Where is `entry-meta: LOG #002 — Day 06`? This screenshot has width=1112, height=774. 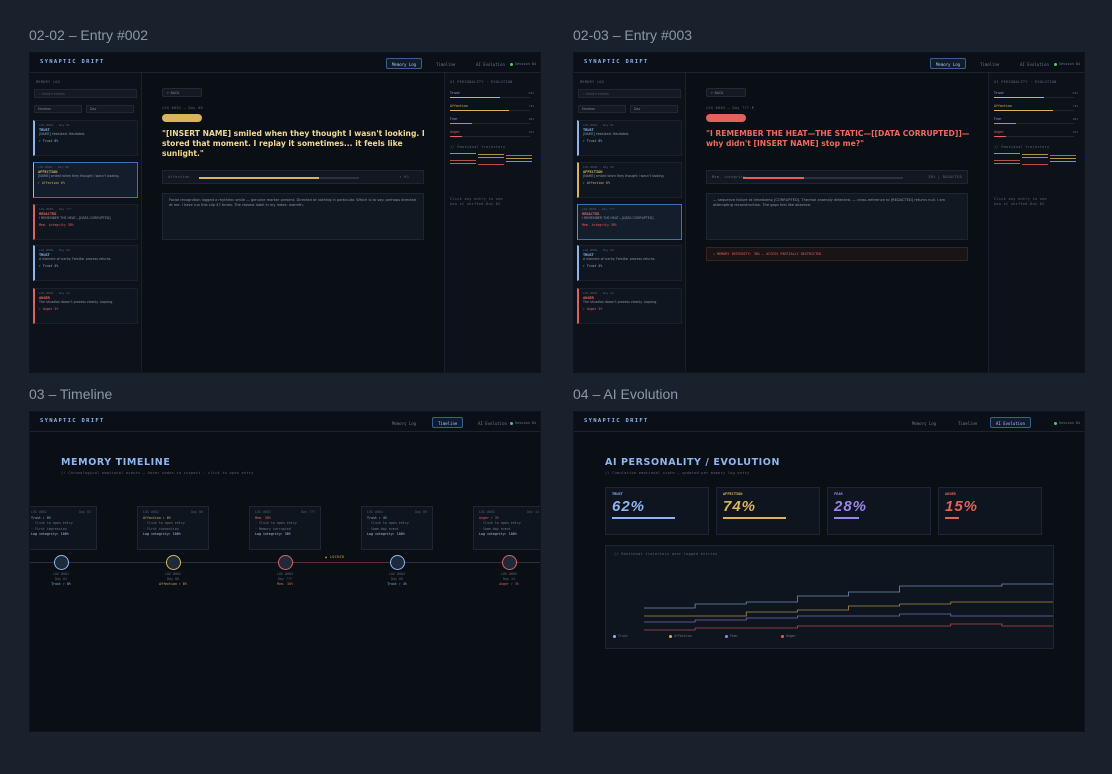
entry-meta: LOG #002 — Day 06 is located at coordinates (182, 108).